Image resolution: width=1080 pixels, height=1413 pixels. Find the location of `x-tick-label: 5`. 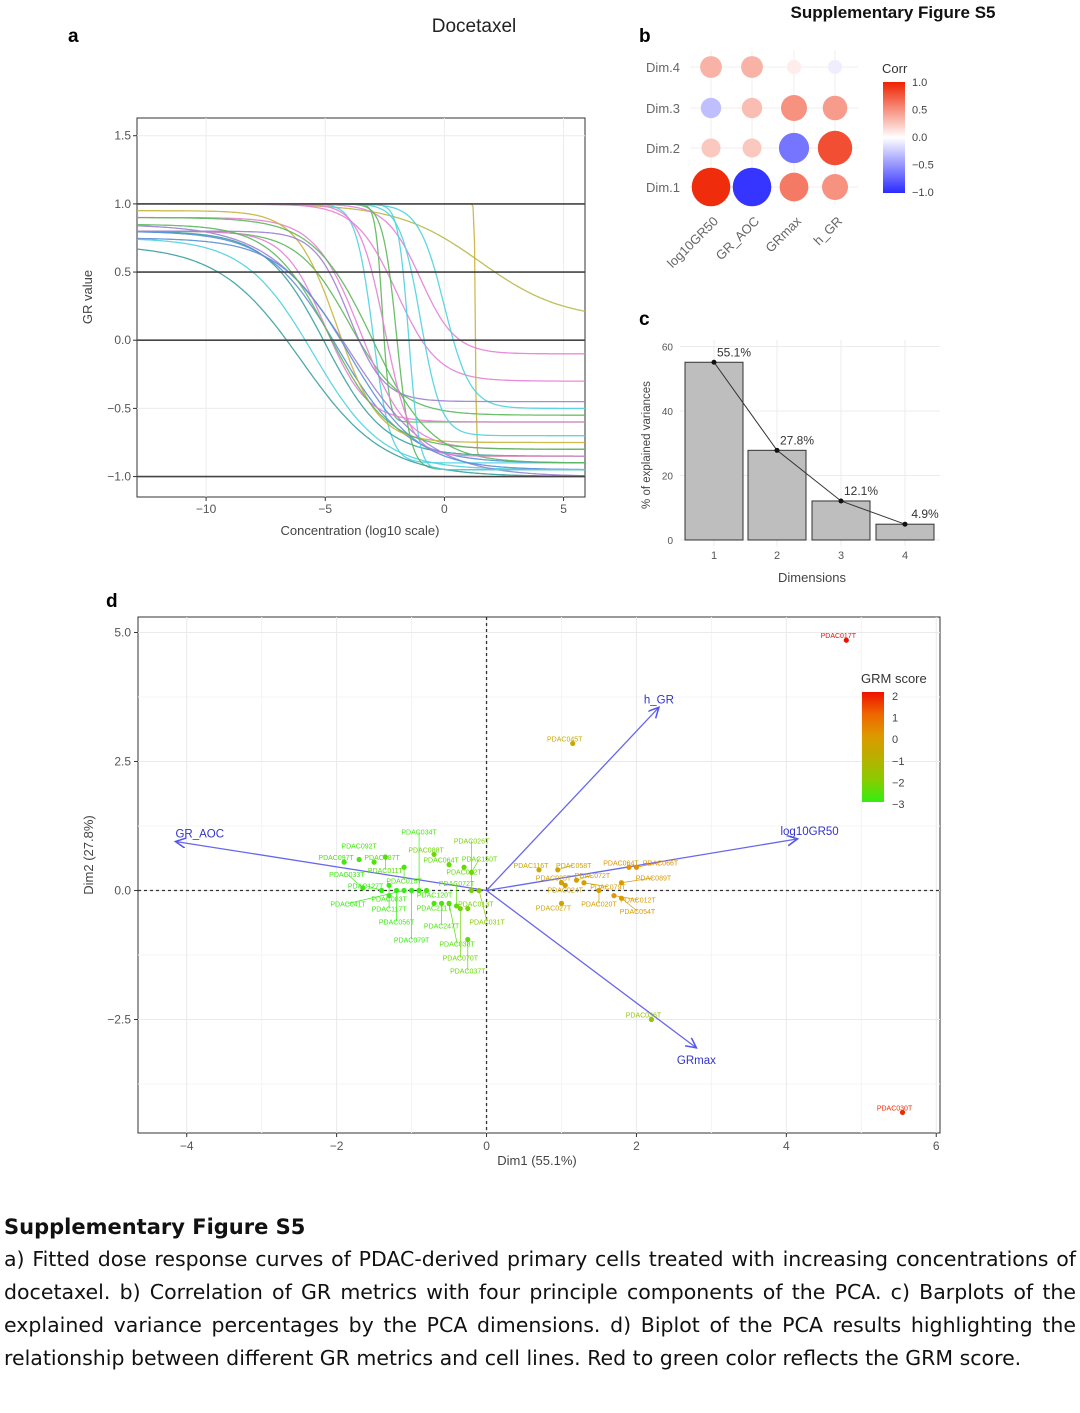

x-tick-label: 5 is located at coordinates (563, 509).